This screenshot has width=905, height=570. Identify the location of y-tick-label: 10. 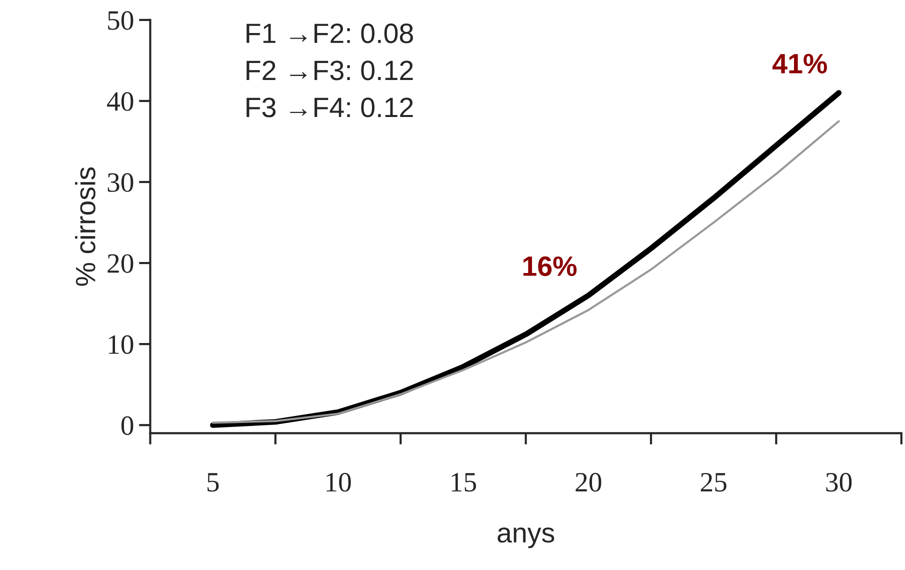
(121, 344).